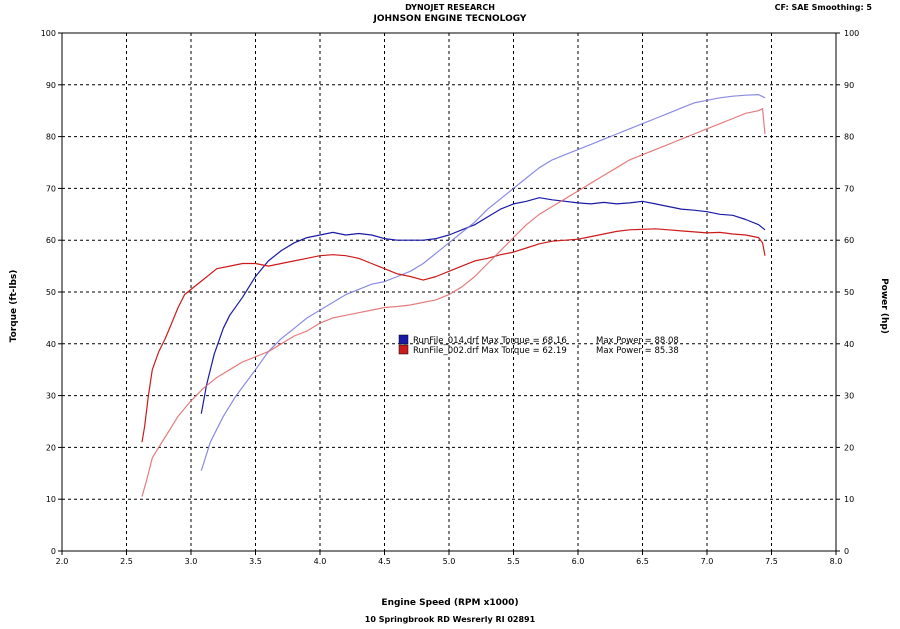 This screenshot has width=900, height=629. What do you see at coordinates (490, 341) in the screenshot?
I see `legend-label: RunFile_014.drf Max Torque = 68.16` at bounding box center [490, 341].